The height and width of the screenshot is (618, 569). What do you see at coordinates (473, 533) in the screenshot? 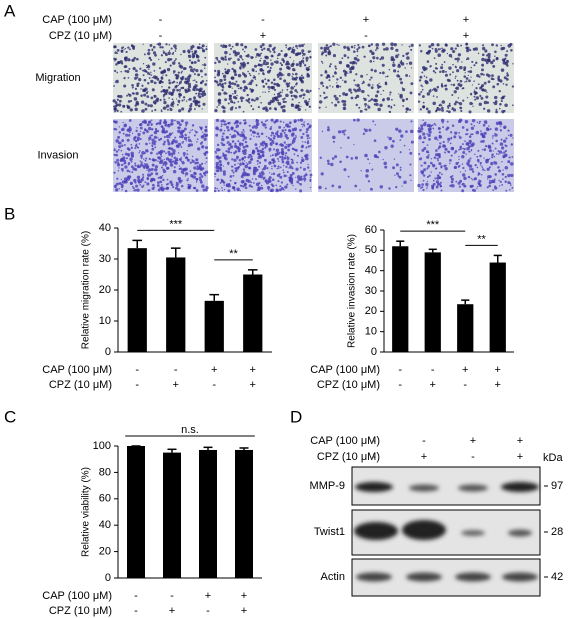
I see `band` at bounding box center [473, 533].